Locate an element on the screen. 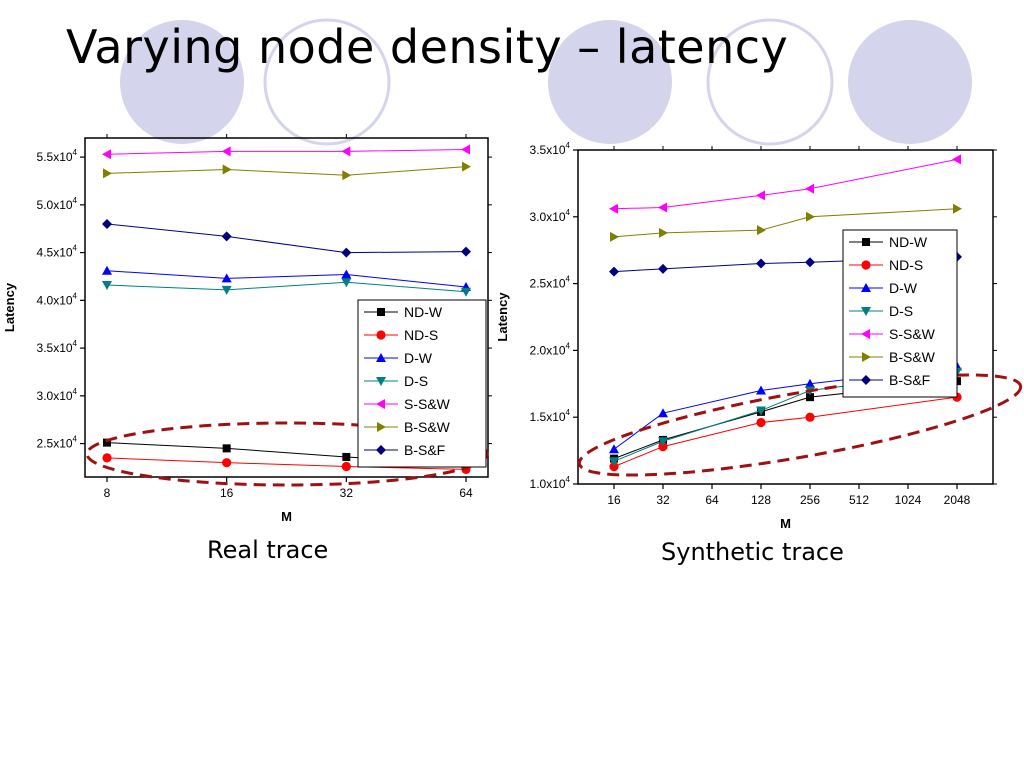  y-tick-label: 5.5x10⁴ is located at coordinates (57, 156).